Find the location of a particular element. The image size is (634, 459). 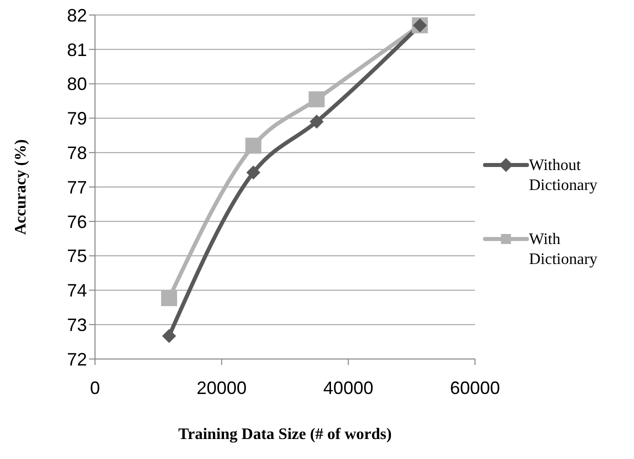

x-tick-label: 20000 is located at coordinates (221, 388).